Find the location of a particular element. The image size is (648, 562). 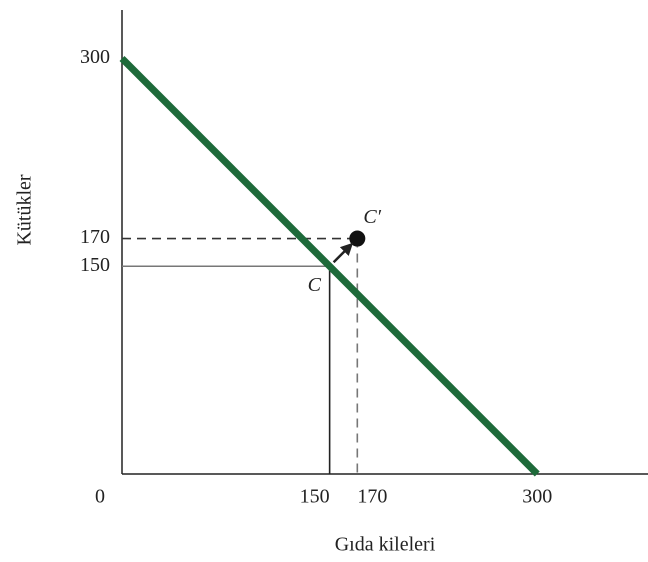

x-tick-label: 150 is located at coordinates (315, 497).